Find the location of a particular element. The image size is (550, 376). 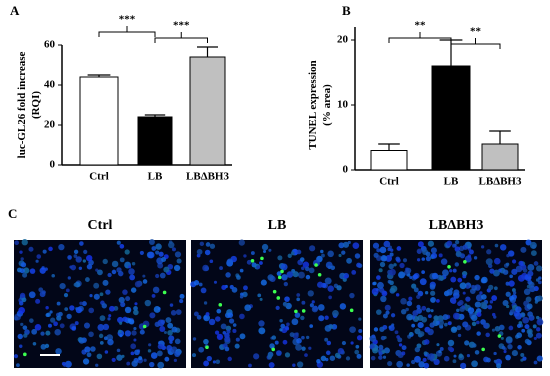

y-axis-label-line: TUNEL expression is located at coordinates (313, 104).